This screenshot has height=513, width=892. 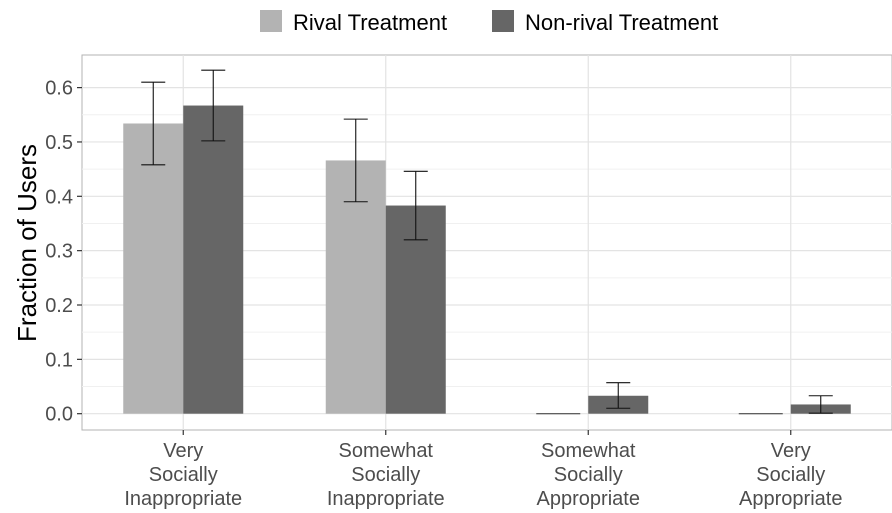 I want to click on y-tick-label: 0.1, so click(x=59, y=360).